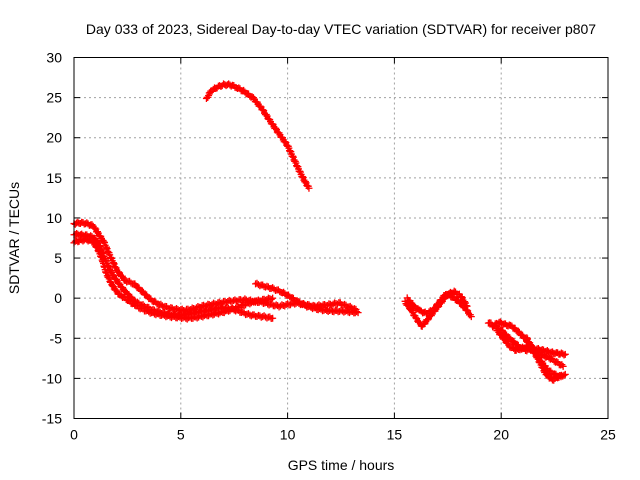 Image resolution: width=640 pixels, height=480 pixels. I want to click on series-track-c, so click(173, 279).